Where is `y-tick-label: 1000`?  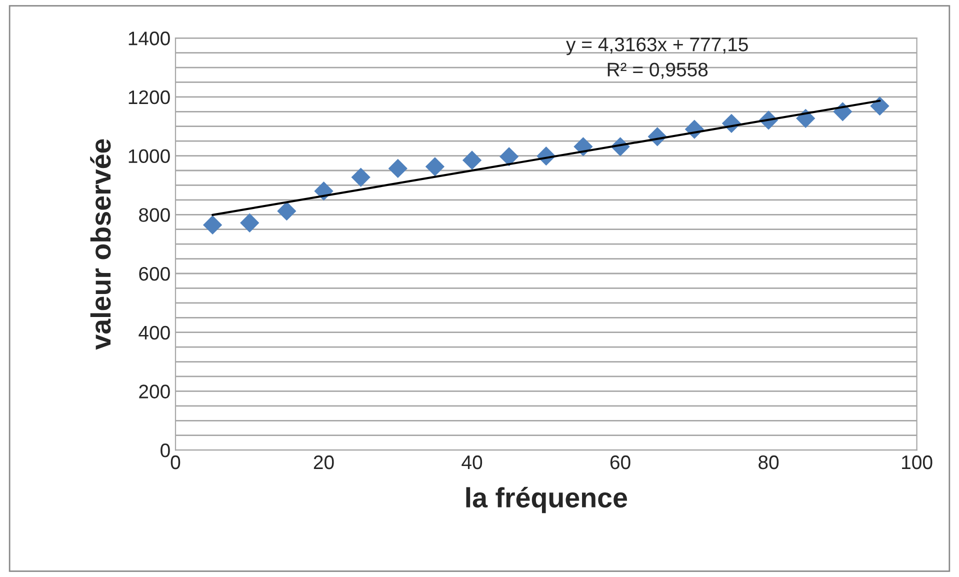 y-tick-label: 1000 is located at coordinates (149, 156).